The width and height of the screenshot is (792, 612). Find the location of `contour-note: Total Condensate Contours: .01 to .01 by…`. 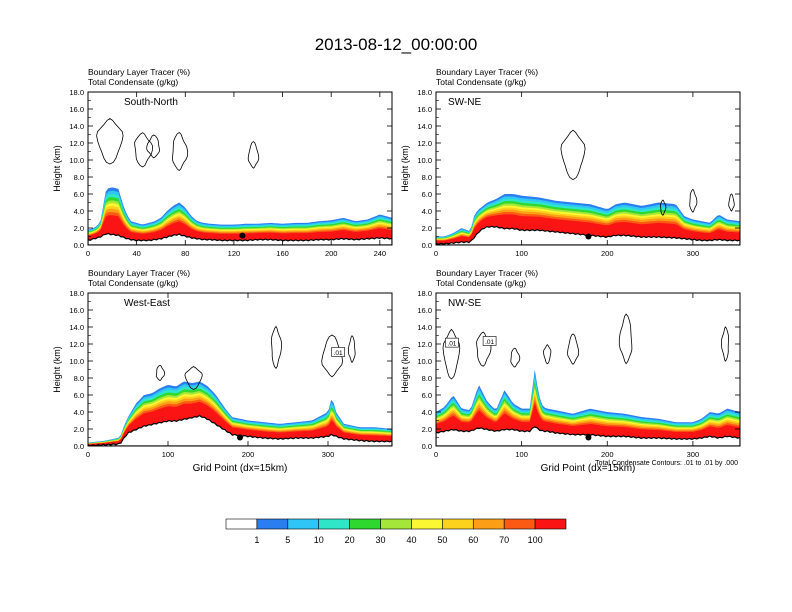

contour-note: Total Condensate Contours: .01 to .01 by… is located at coordinates (666, 463).